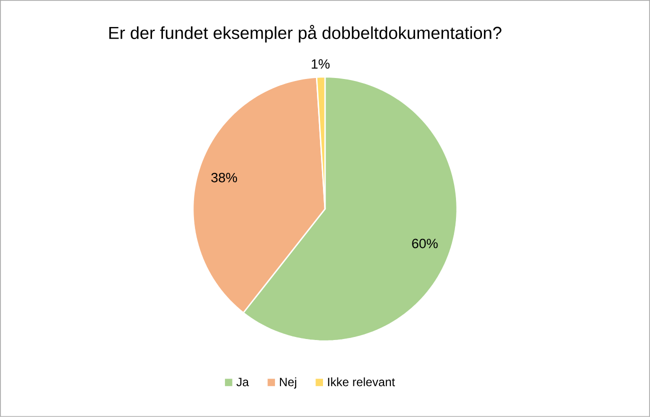  I want to click on data-label: 1%, so click(321, 64).